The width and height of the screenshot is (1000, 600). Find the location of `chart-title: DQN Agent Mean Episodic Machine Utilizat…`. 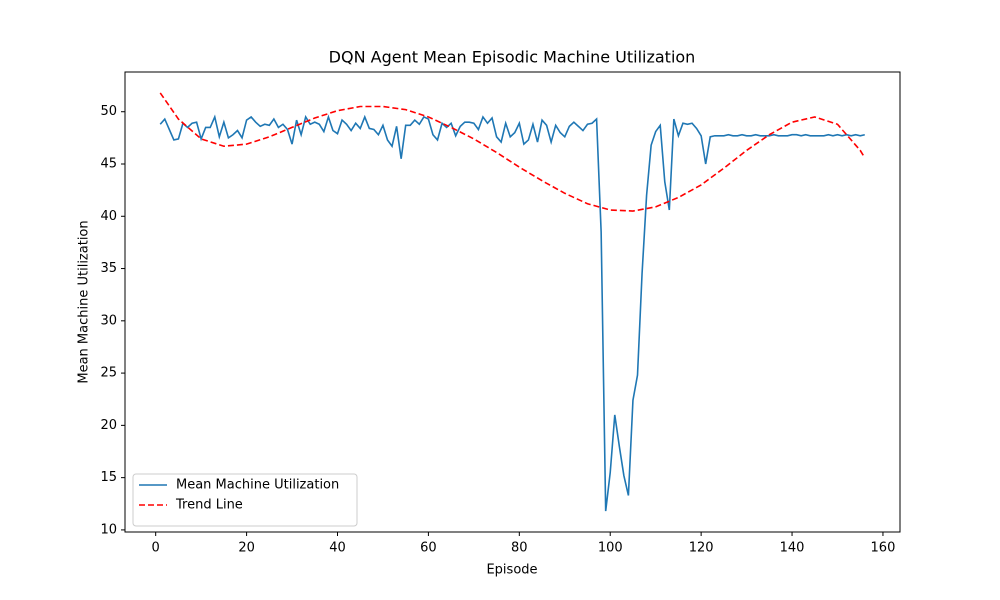

chart-title: DQN Agent Mean Episodic Machine Utilizat… is located at coordinates (512, 57).